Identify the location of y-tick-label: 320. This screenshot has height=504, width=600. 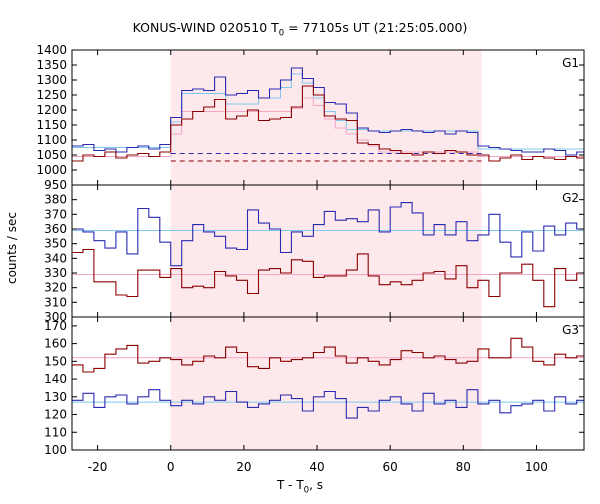
(55, 288).